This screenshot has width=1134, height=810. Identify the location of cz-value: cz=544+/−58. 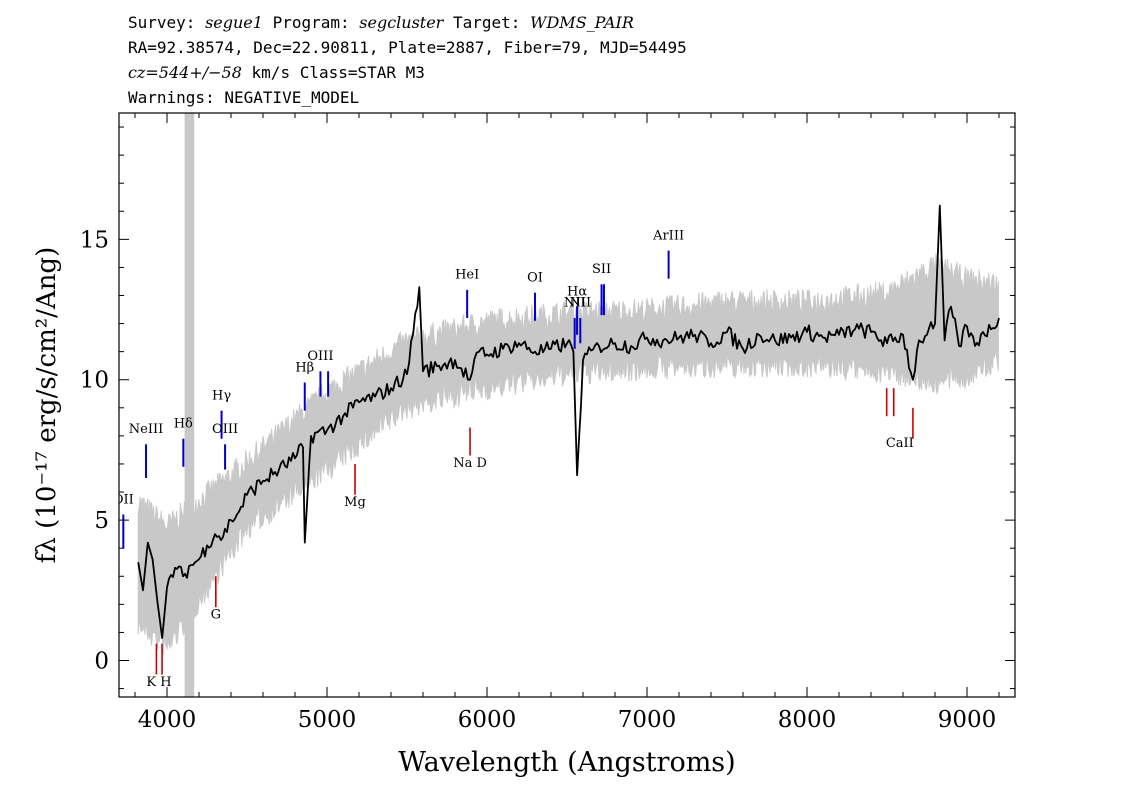
(185, 72).